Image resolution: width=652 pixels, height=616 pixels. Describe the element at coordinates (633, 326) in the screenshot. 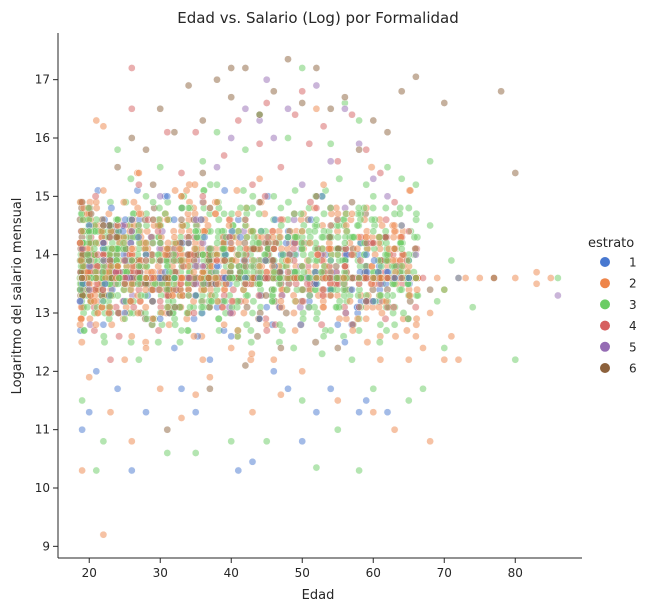

I see `legend-label-4: 4` at that location.